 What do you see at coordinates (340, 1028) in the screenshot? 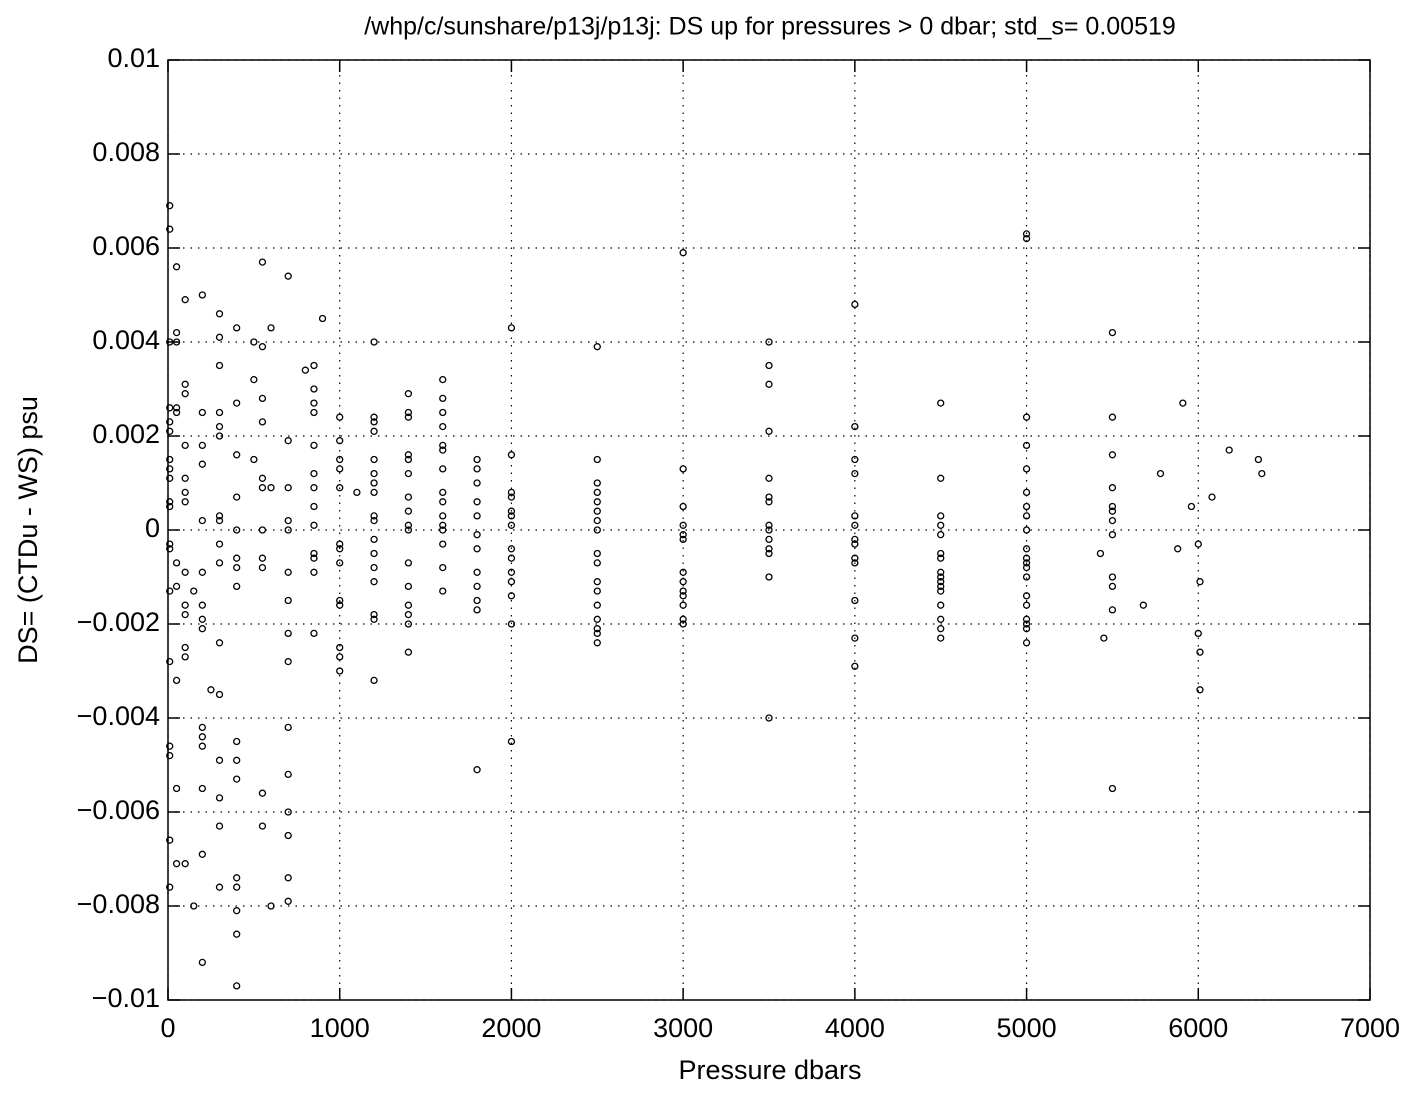
I see `x-tick-label: 1000` at bounding box center [340, 1028].